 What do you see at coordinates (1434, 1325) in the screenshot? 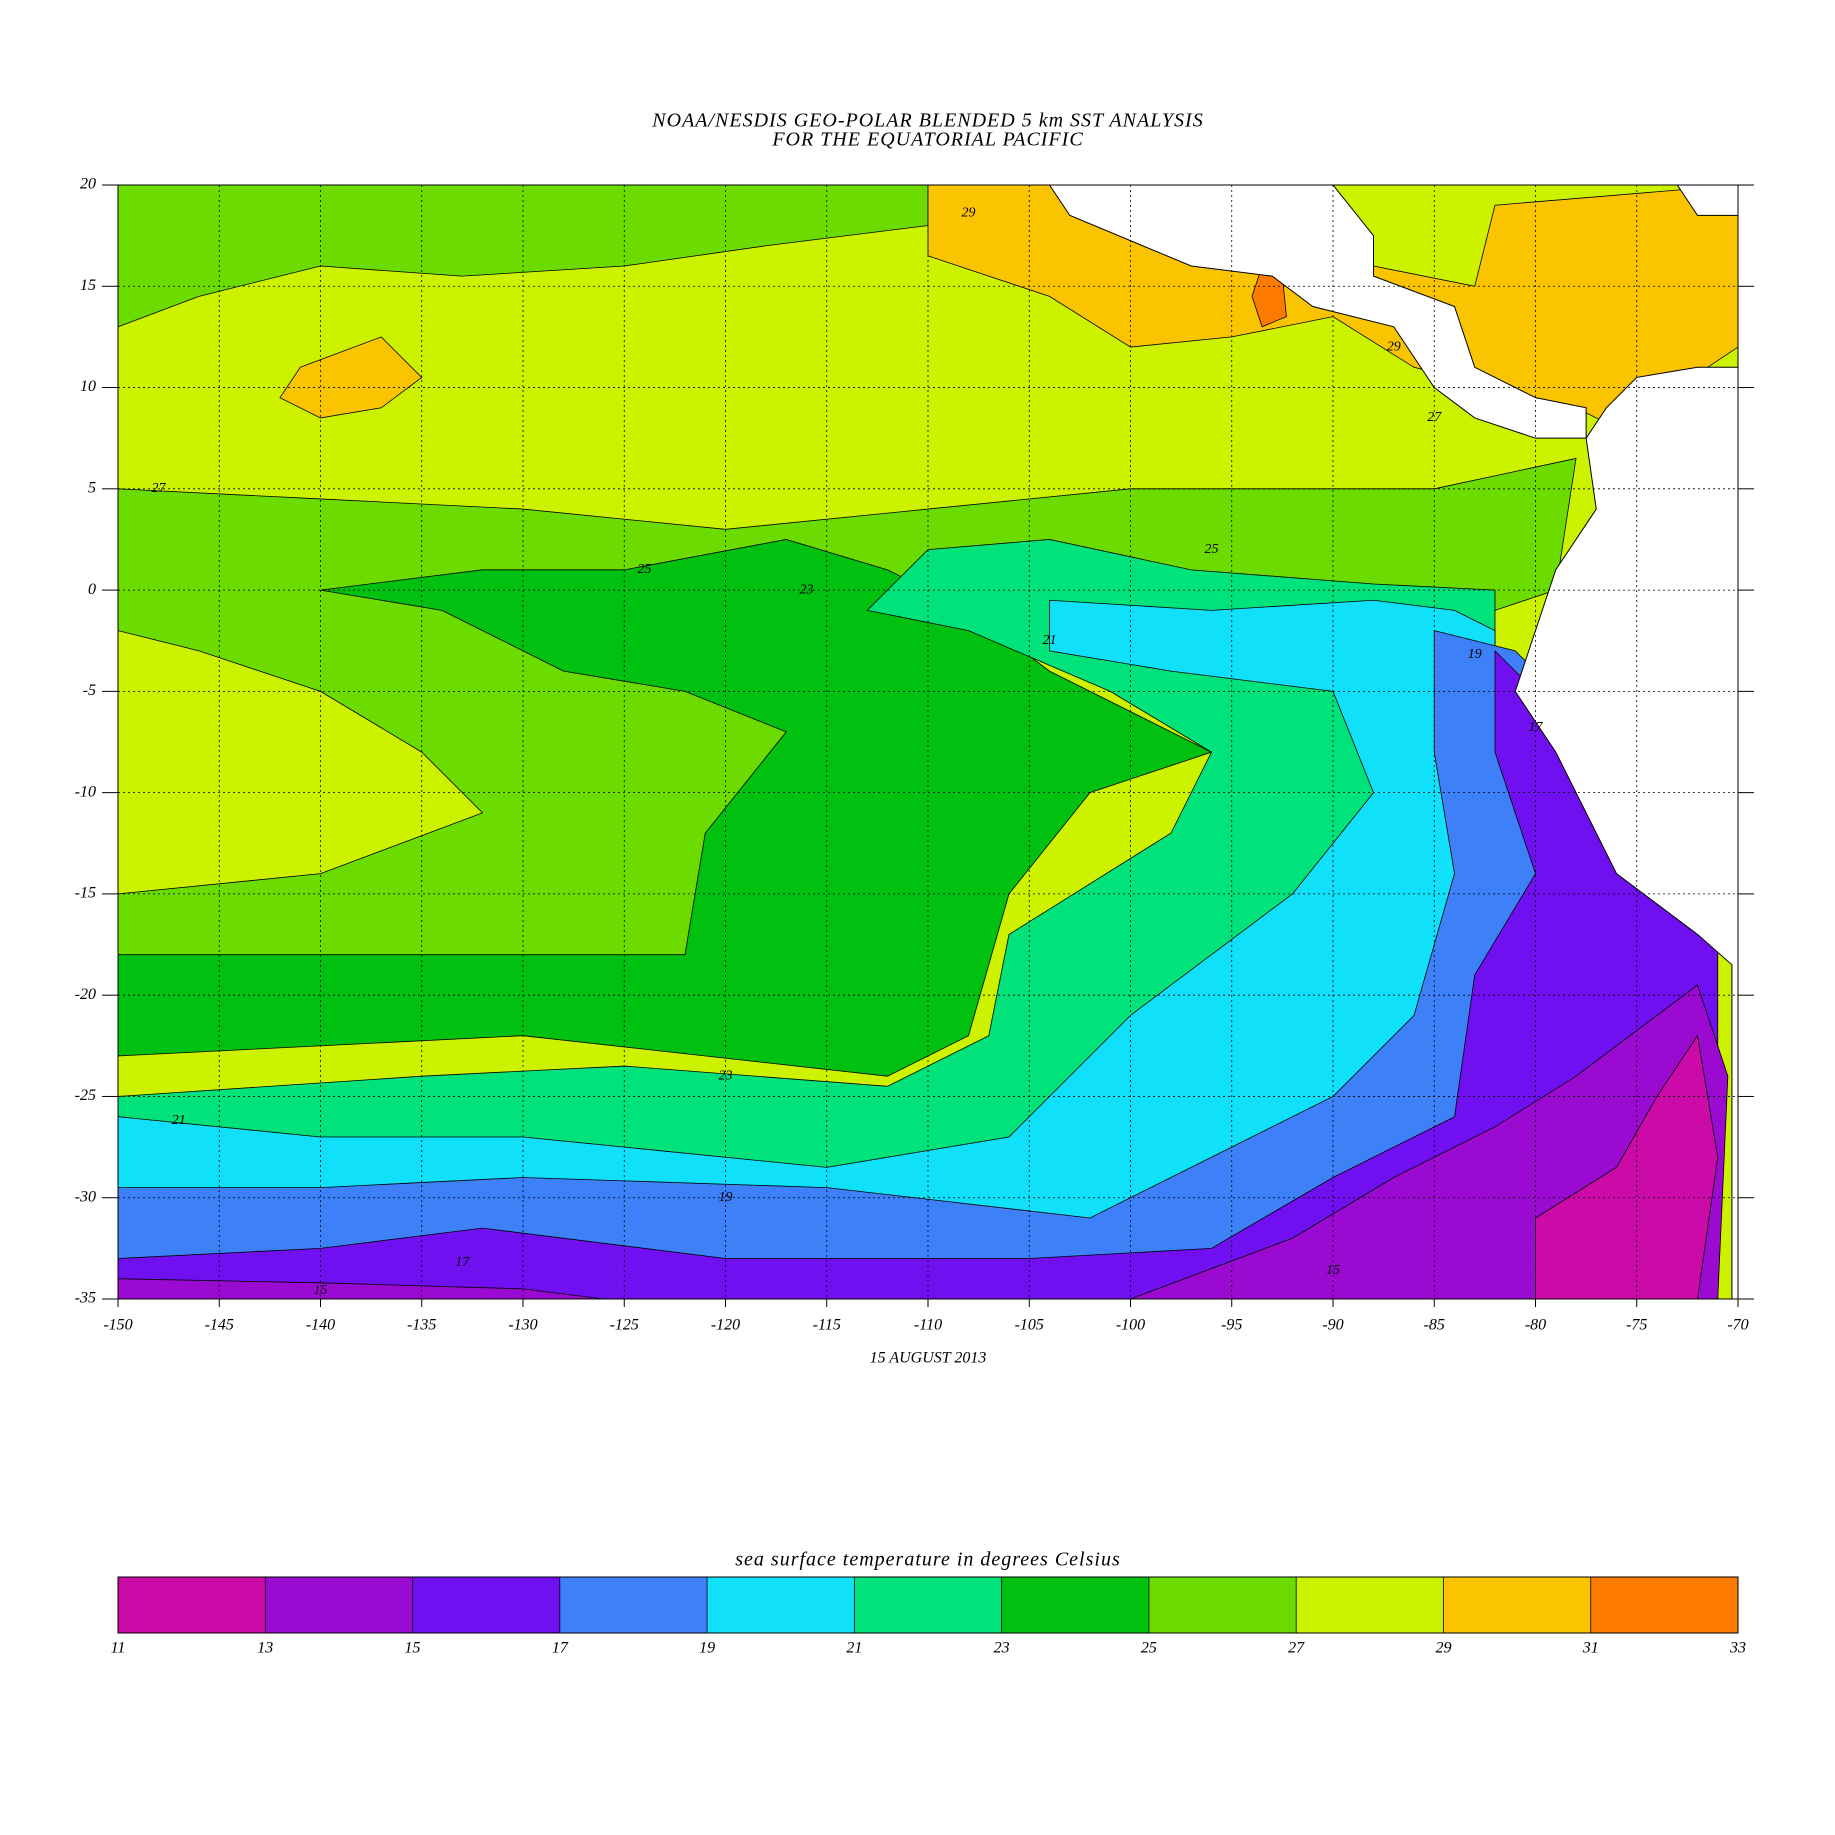
I see `x-tick-label: -85` at bounding box center [1434, 1325].